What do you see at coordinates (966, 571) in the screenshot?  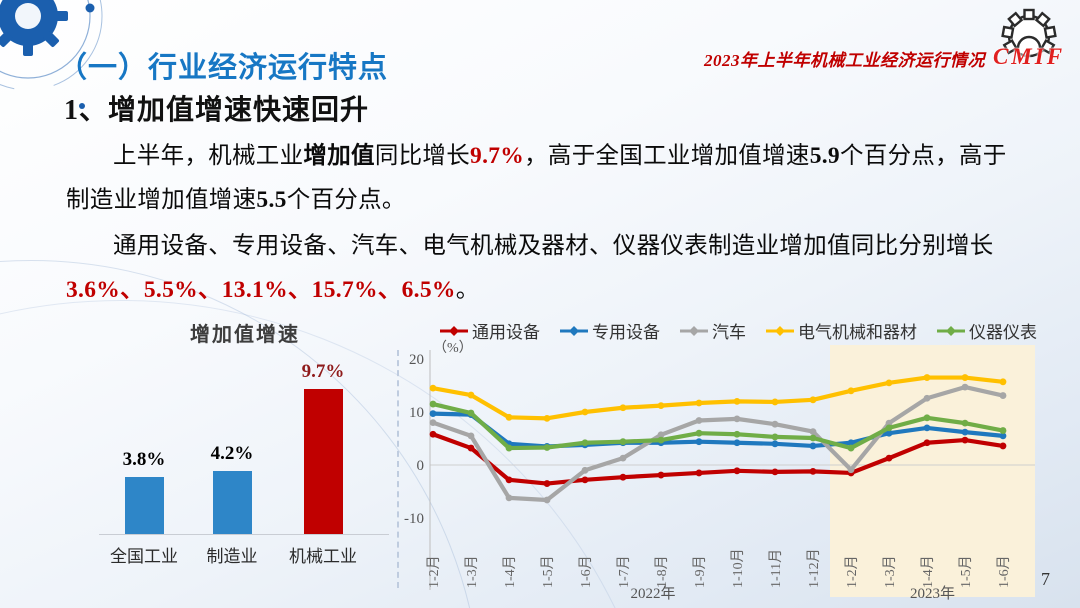 I see `x-tick-label: 1-5月` at bounding box center [966, 571].